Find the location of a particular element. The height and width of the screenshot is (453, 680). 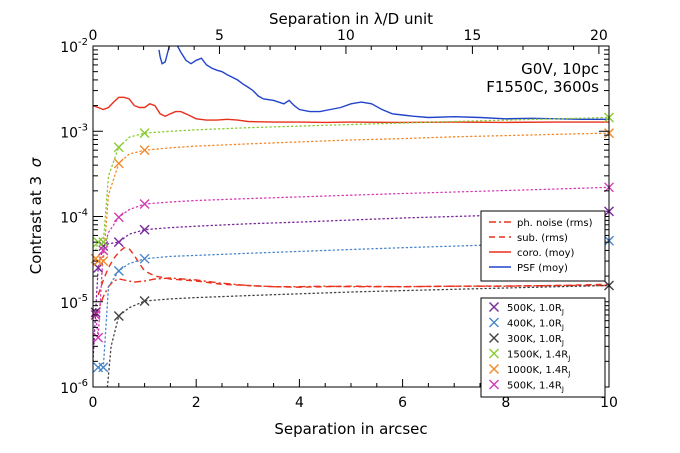

y-tick-label-exp: -6 is located at coordinates (83, 383).